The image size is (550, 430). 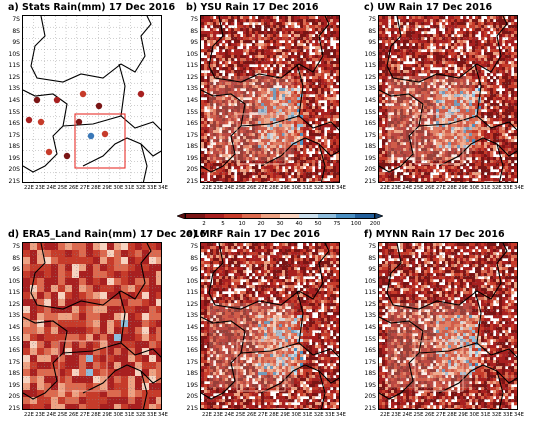 What do you see at coordinates (375, 224) in the screenshot?
I see `colorbar-tick-label: 200` at bounding box center [375, 224].